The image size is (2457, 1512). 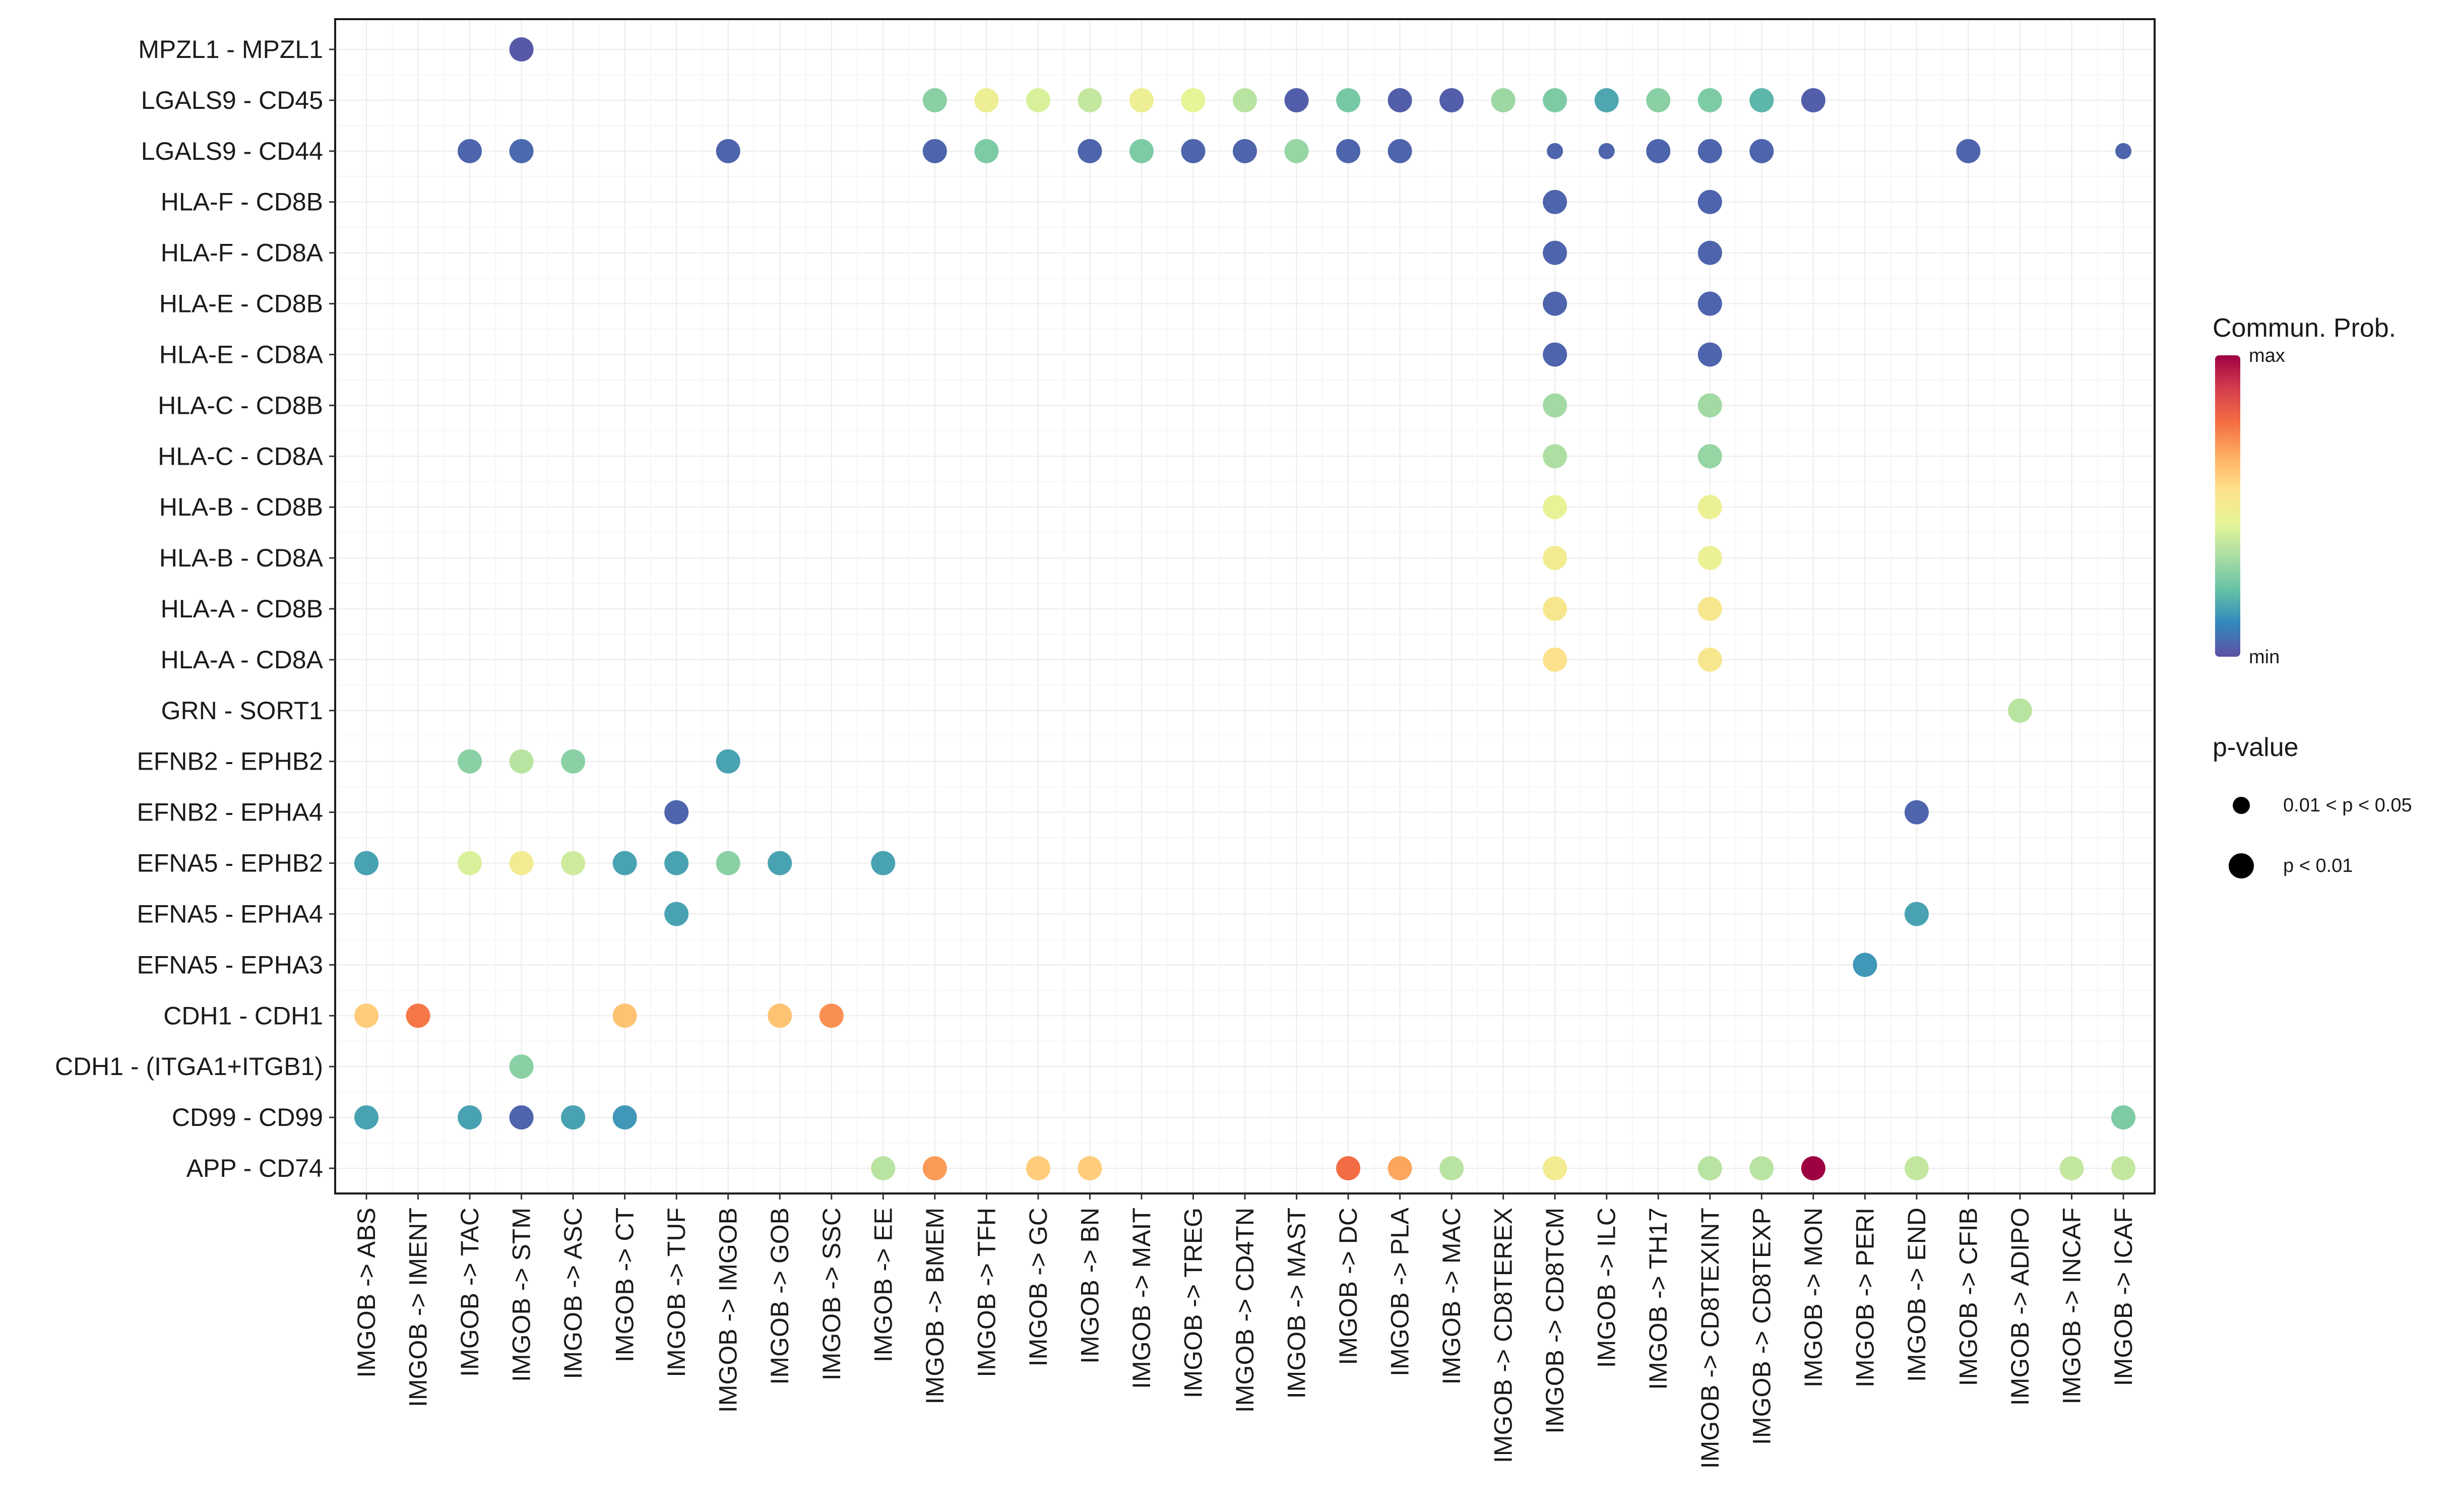 I want to click on column-label: IMGOB -> BMEM, so click(x=935, y=1306).